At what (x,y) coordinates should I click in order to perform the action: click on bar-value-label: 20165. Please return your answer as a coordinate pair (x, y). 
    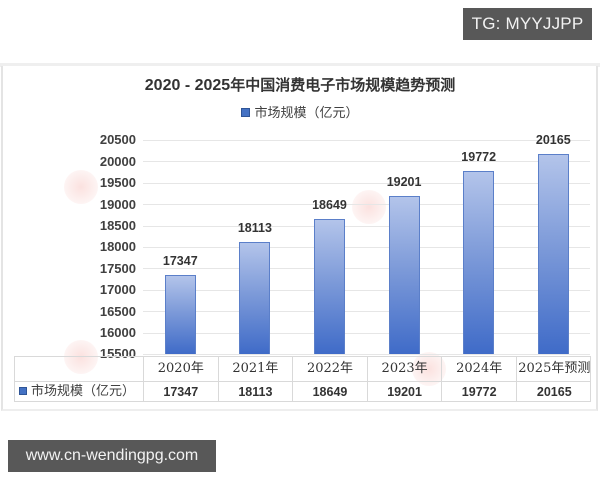
    Looking at the image, I should click on (553, 140).